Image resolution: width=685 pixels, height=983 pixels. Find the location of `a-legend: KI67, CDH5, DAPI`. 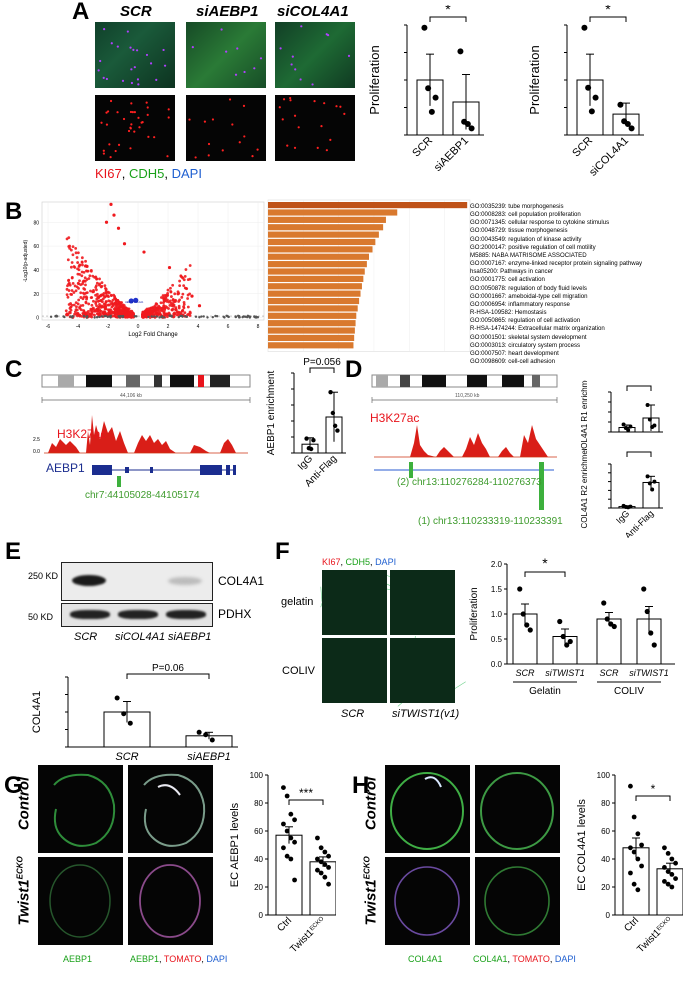

a-legend: KI67, CDH5, DAPI is located at coordinates (148, 173).